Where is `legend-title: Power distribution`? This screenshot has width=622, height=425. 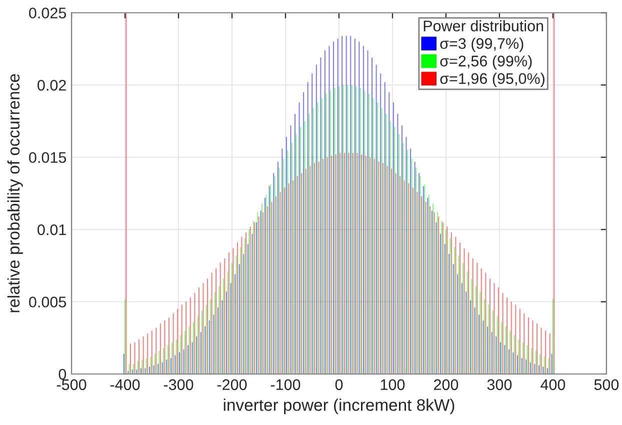 legend-title: Power distribution is located at coordinates (484, 26).